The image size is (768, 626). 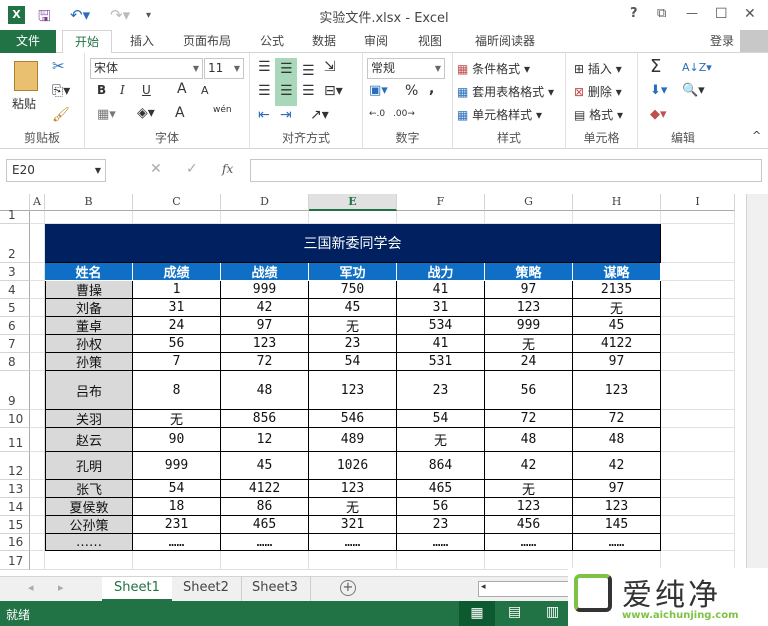 I want to click on horizontal-scrollbar: ◂, so click(x=528, y=589).